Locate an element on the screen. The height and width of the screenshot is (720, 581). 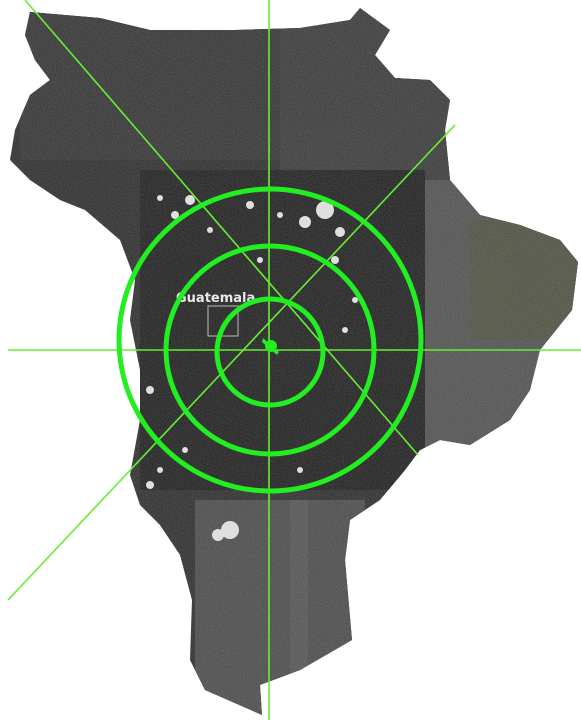
range-ring-middle is located at coordinates (270, 350).